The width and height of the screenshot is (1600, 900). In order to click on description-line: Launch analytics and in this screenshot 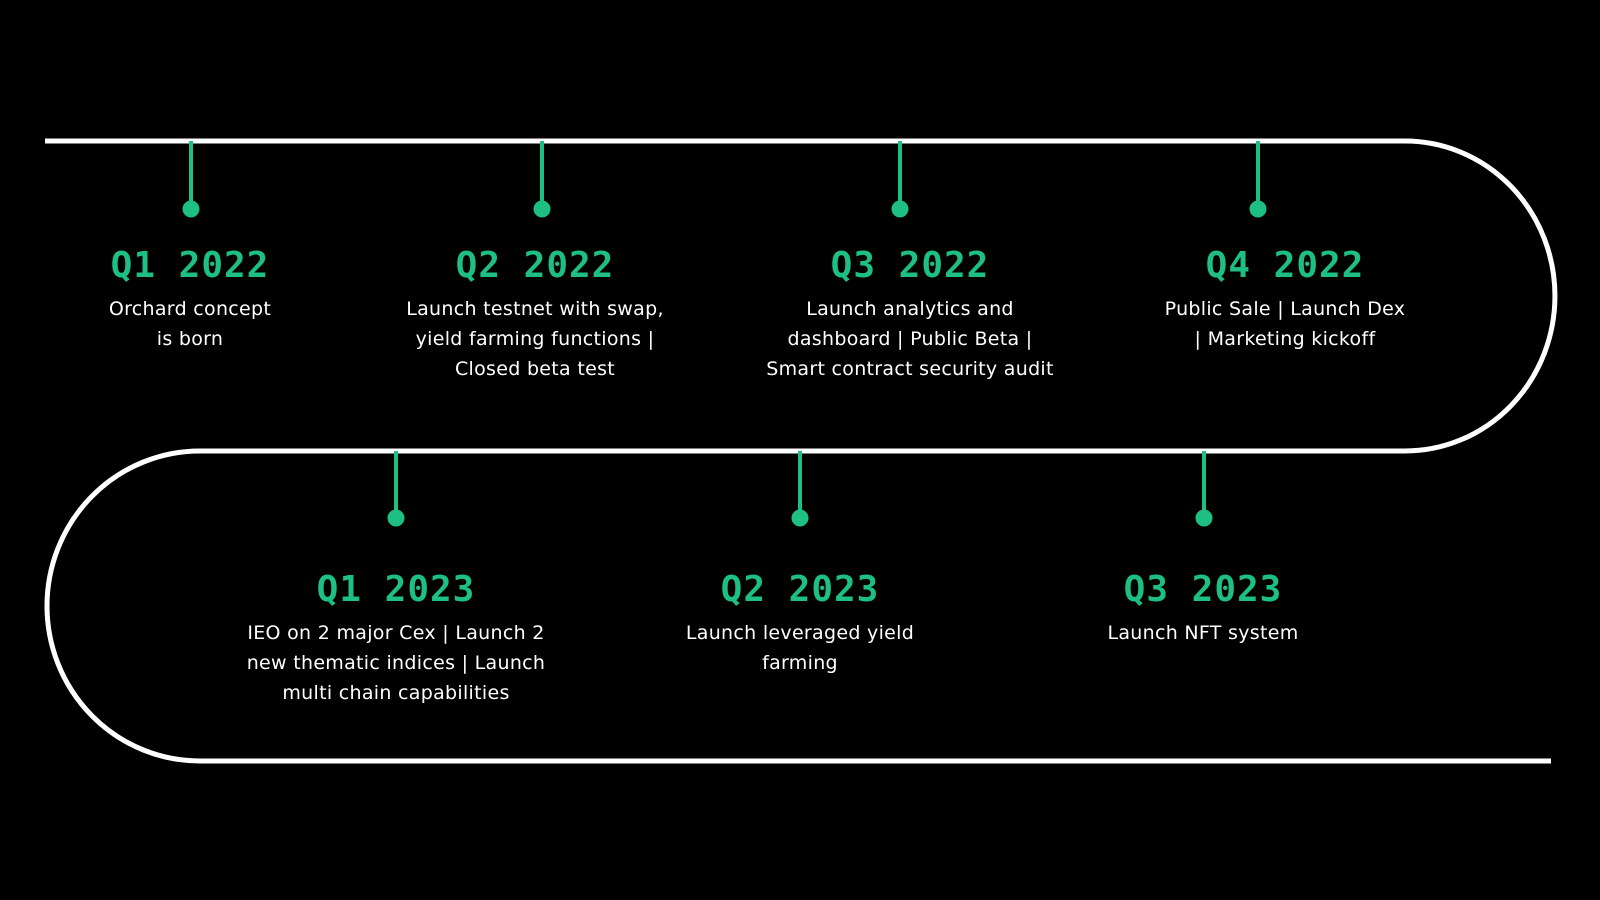, I will do `click(910, 309)`.